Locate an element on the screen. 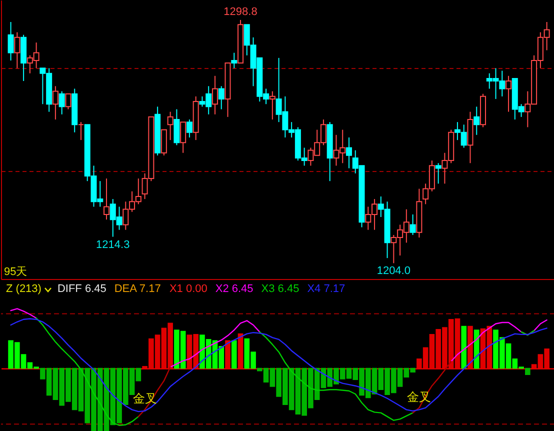 The height and width of the screenshot is (431, 554). text: X2 6.45 is located at coordinates (234, 289).